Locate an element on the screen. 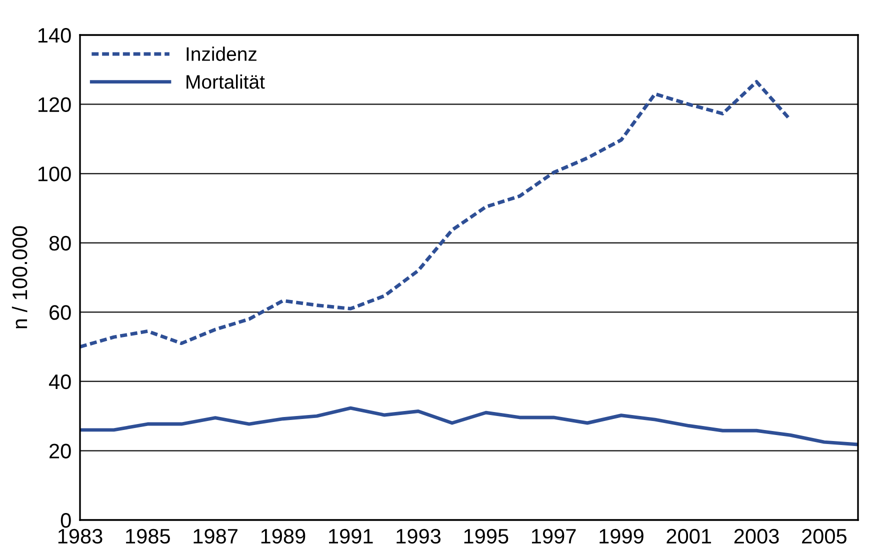  x-tick-label: 1983 is located at coordinates (80, 536).